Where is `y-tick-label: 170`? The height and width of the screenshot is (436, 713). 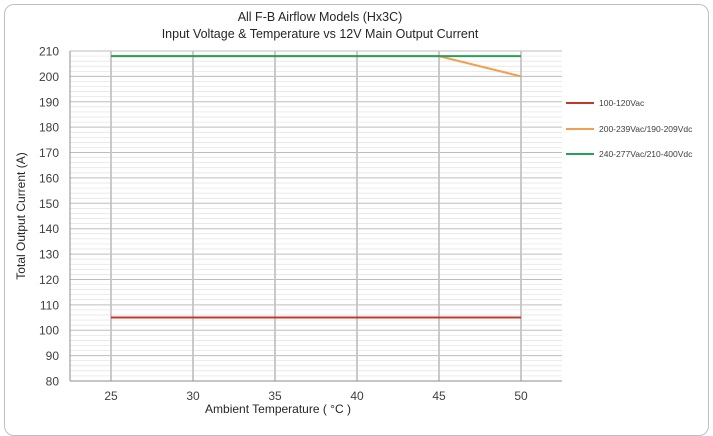
y-tick-label: 170 is located at coordinates (49, 153).